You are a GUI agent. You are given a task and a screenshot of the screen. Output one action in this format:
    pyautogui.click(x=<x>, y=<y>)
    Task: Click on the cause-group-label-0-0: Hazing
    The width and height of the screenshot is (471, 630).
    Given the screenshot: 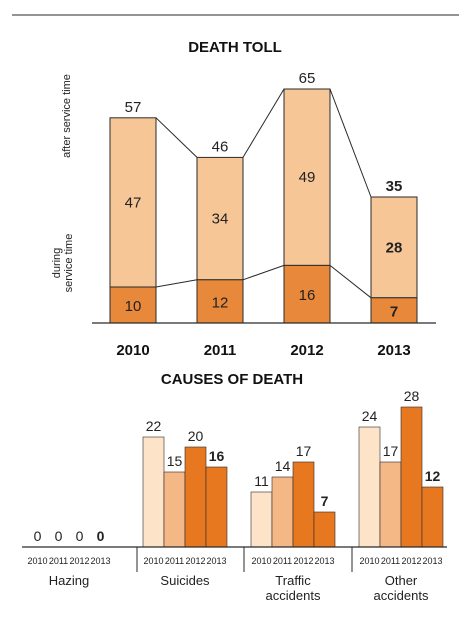 What is the action you would take?
    pyautogui.click(x=69, y=580)
    